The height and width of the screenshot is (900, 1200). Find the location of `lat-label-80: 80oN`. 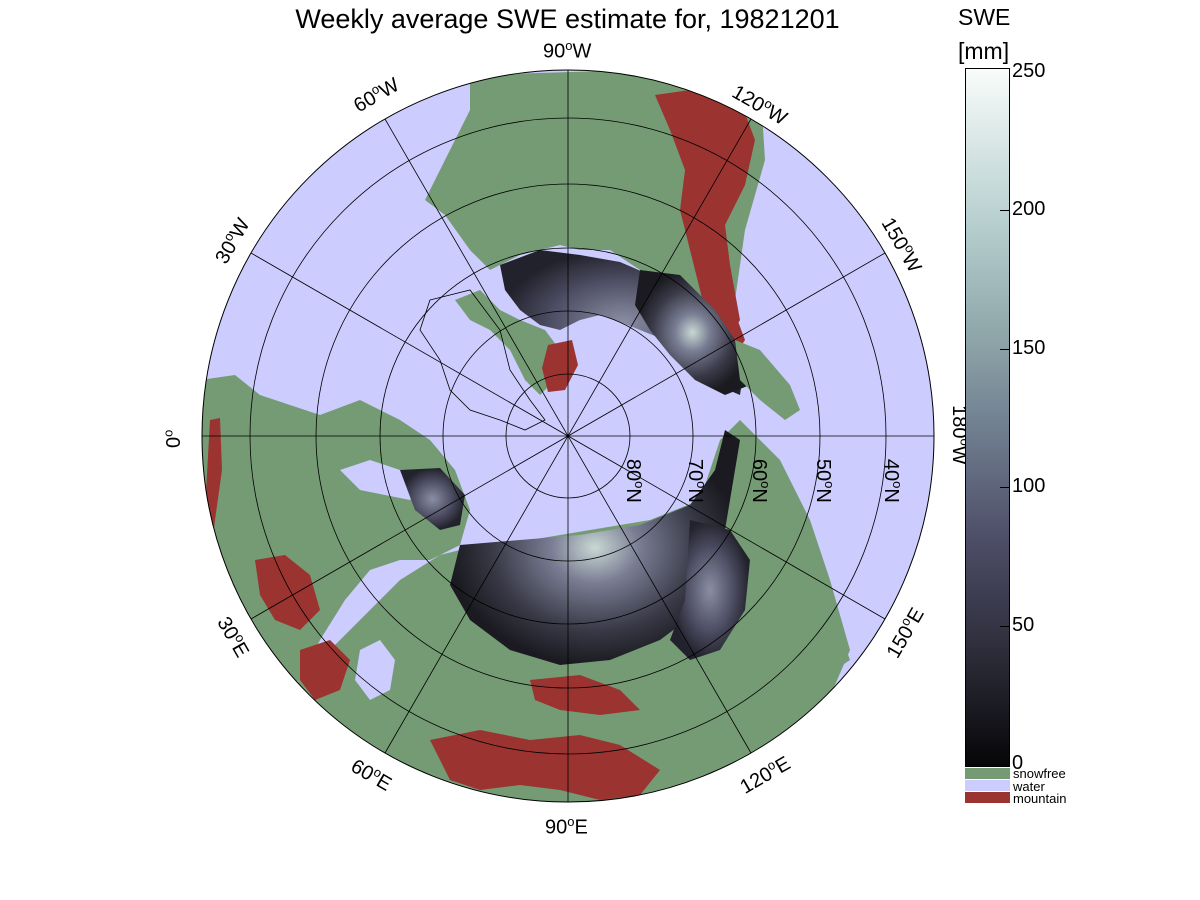

lat-label-80: 80oN is located at coordinates (634, 480).